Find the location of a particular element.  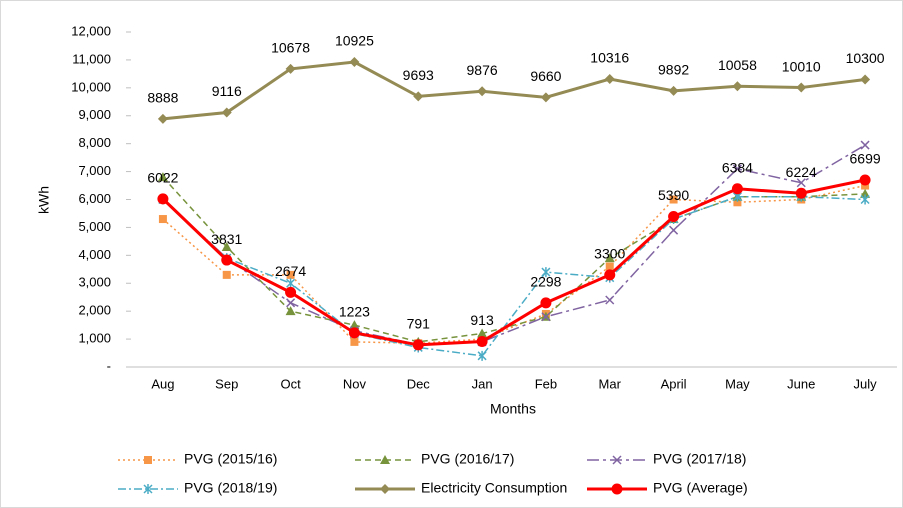

y-tick-label: 5,000 is located at coordinates (94, 226).